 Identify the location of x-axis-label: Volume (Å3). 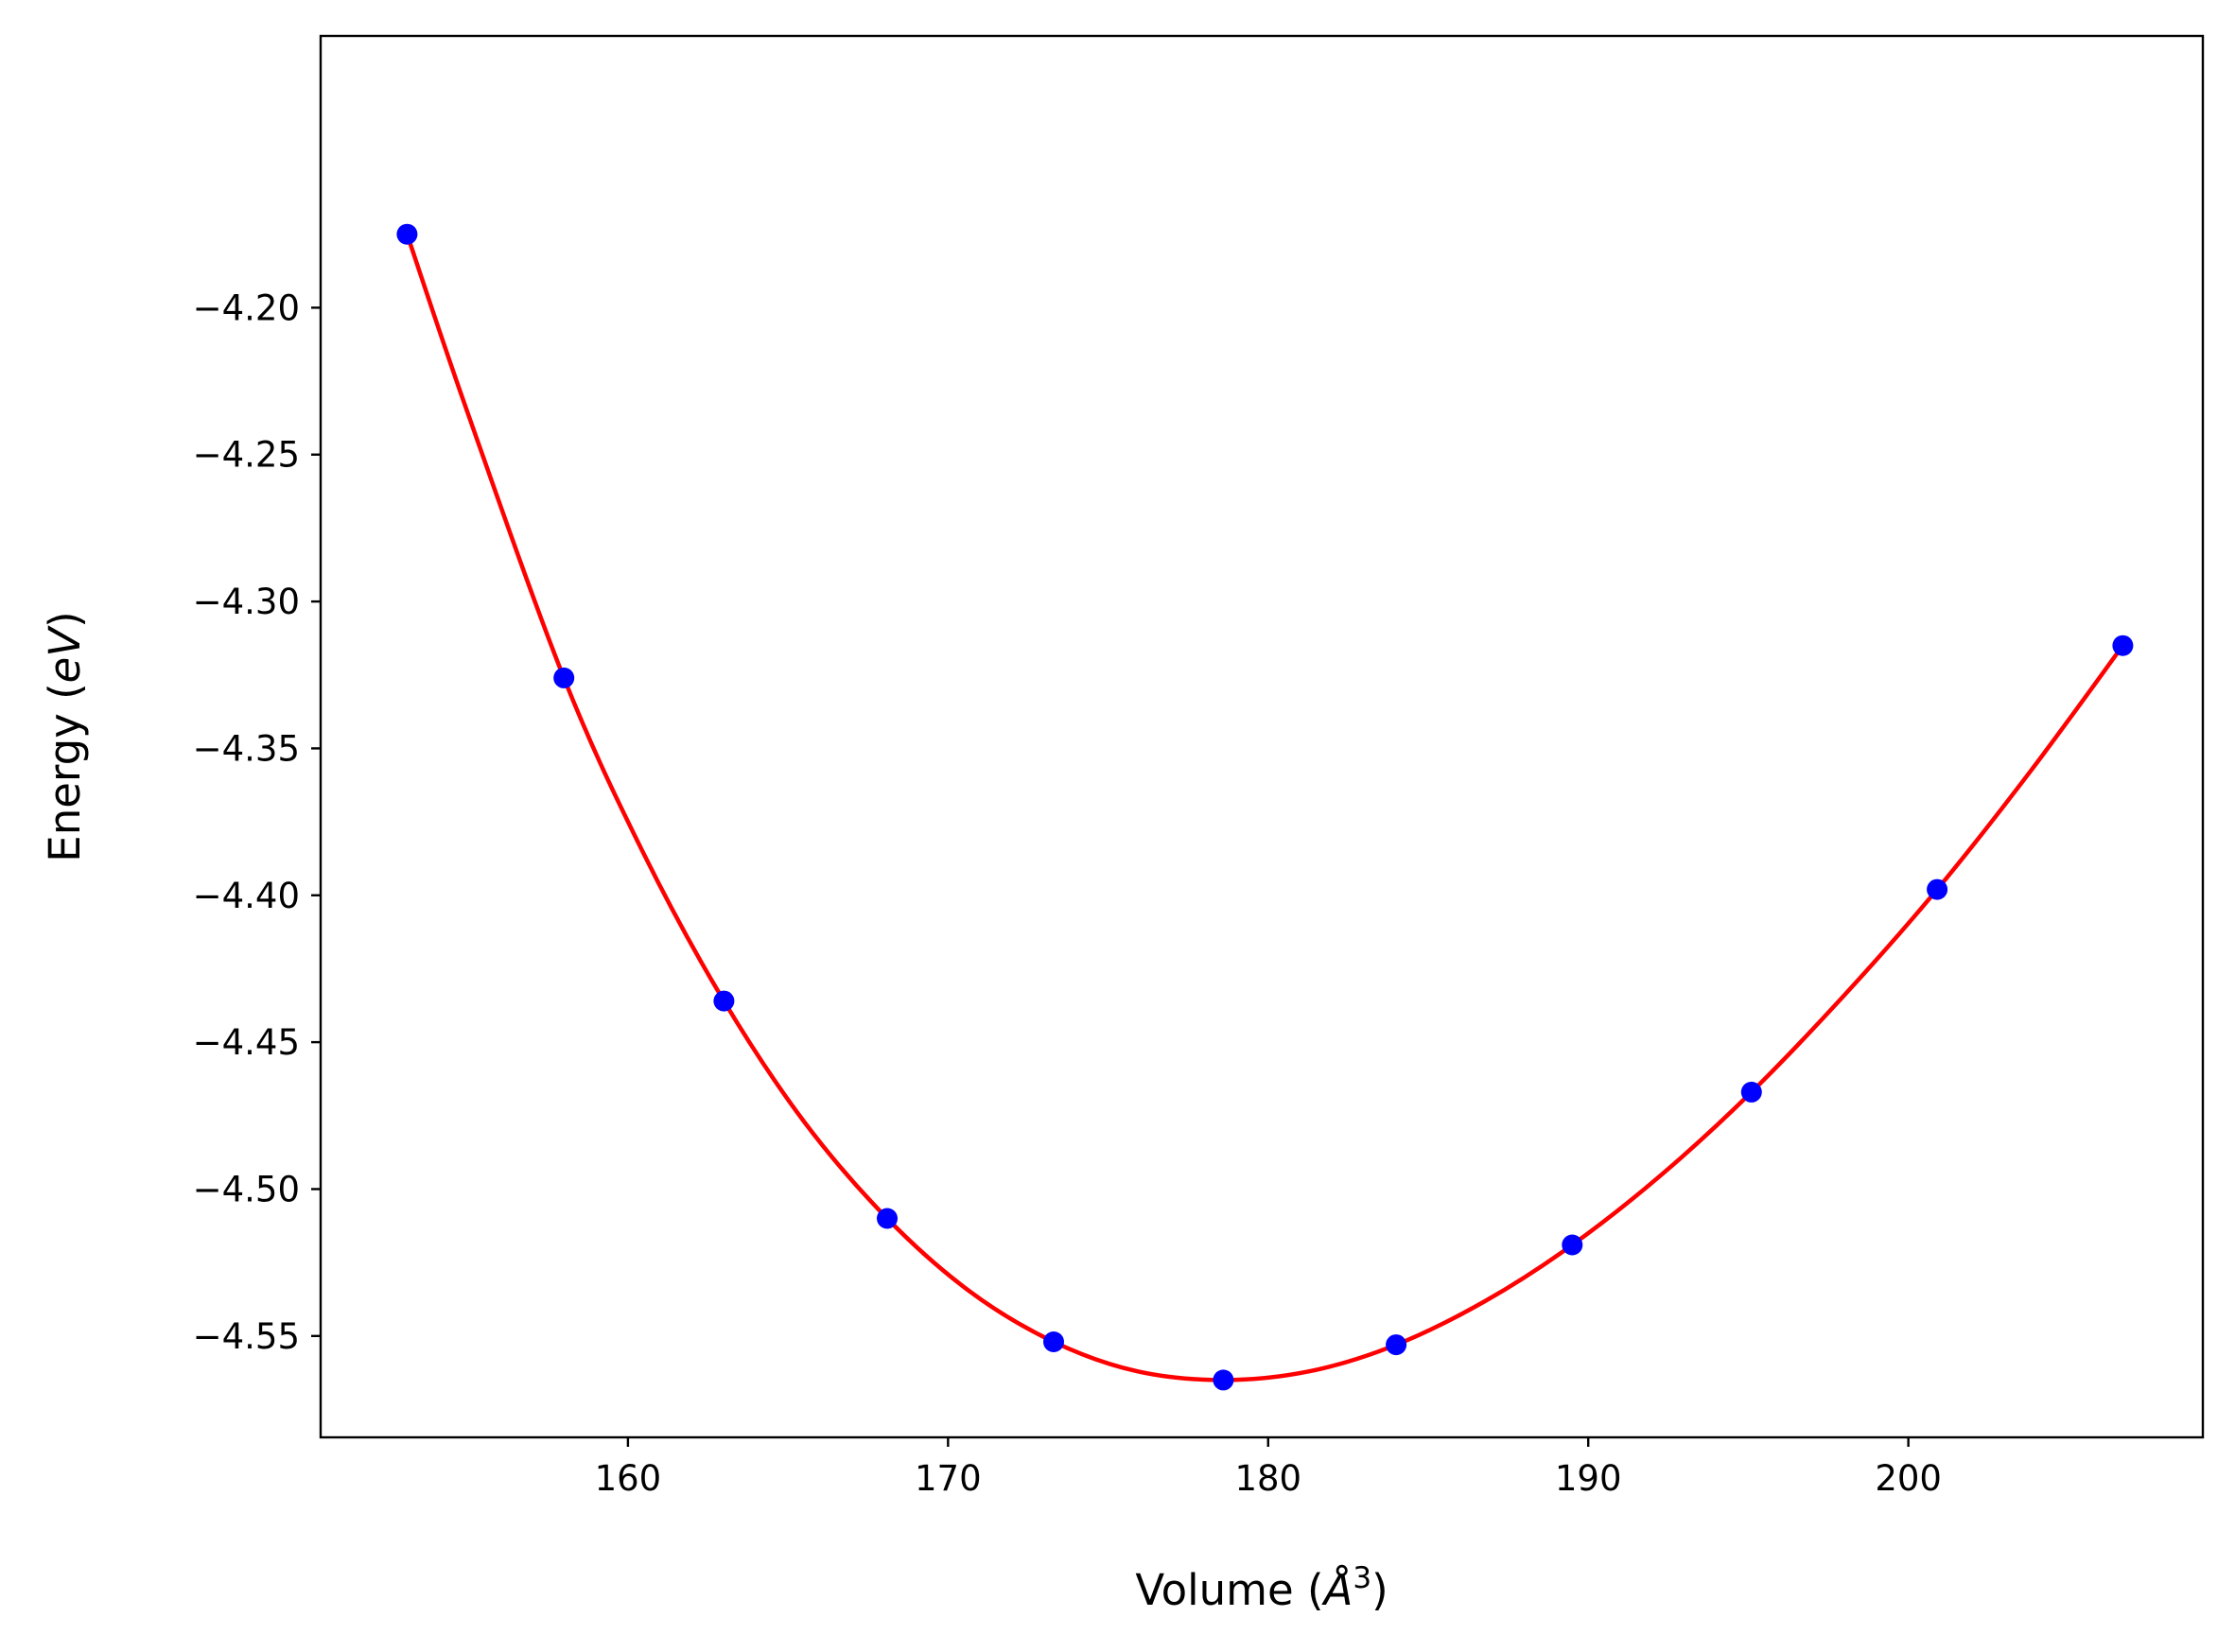
(1261, 1588).